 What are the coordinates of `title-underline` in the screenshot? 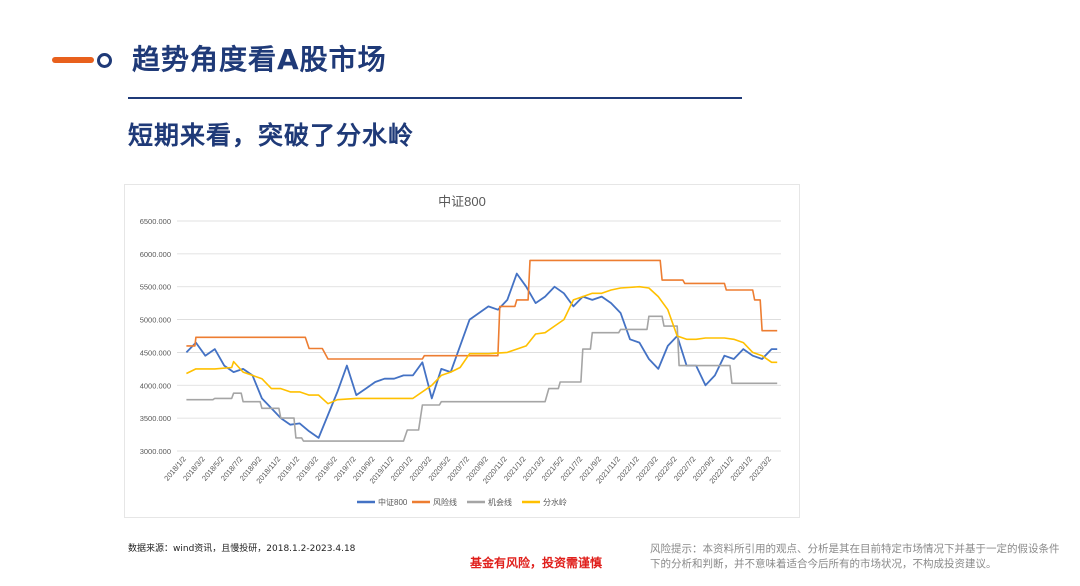 It's located at (435, 98).